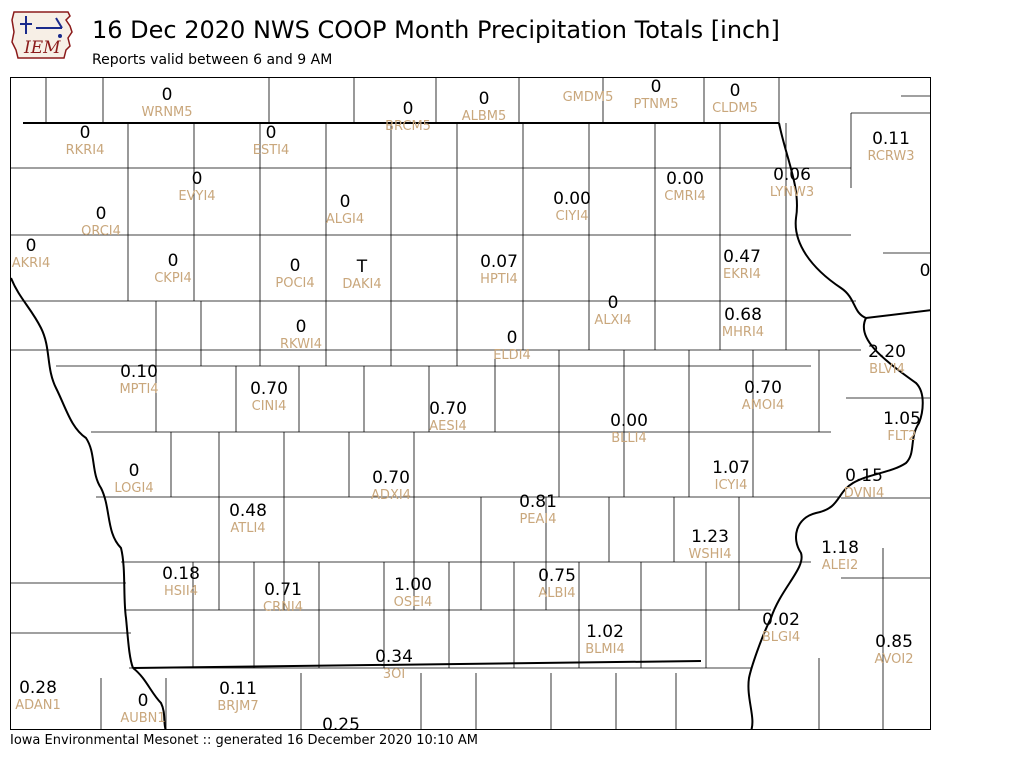 The image size is (1024, 768). I want to click on station-observation: 0.15 DVNI4, so click(864, 484).